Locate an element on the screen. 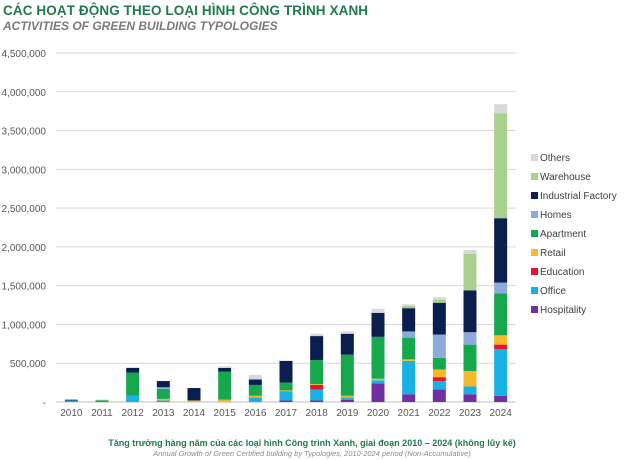  y-tick-label: 3,500,000 is located at coordinates (24, 132).